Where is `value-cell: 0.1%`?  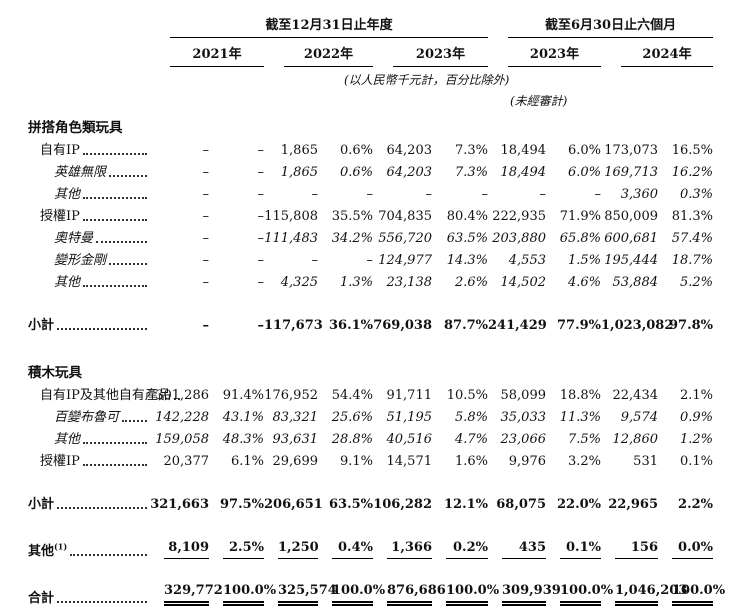
value-cell: 0.1% is located at coordinates (685, 458).